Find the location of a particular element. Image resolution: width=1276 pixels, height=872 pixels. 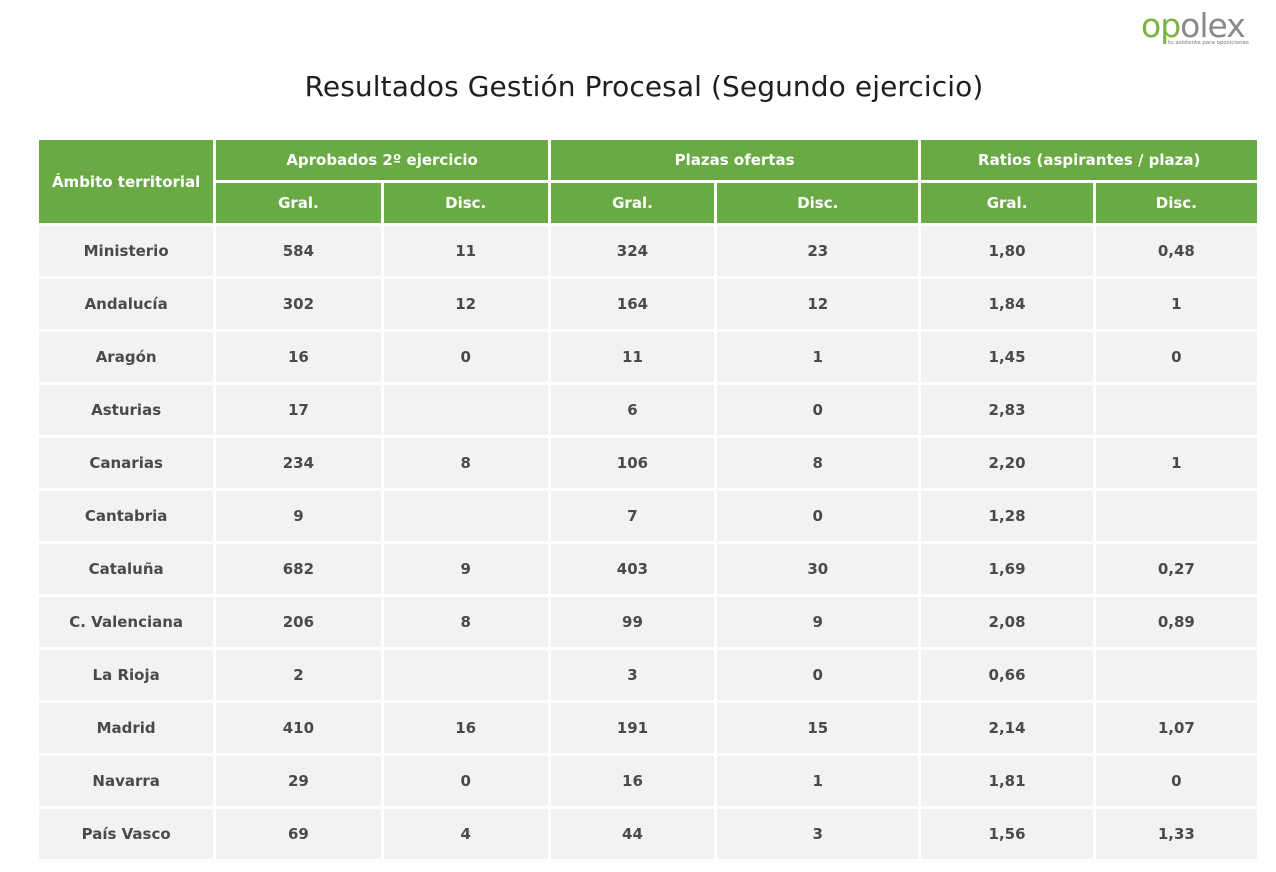

header-row-subs: Gral. Disc. Gral. Disc. Gral. Disc. is located at coordinates (648, 203).